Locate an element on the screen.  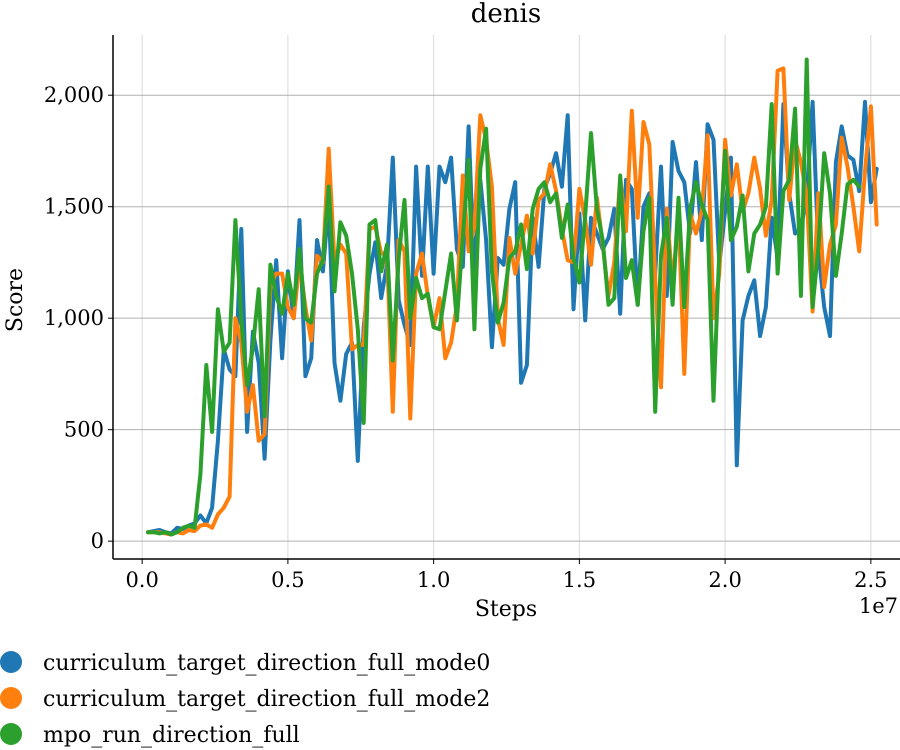
y-tick-label: 1,500 is located at coordinates (74, 207).